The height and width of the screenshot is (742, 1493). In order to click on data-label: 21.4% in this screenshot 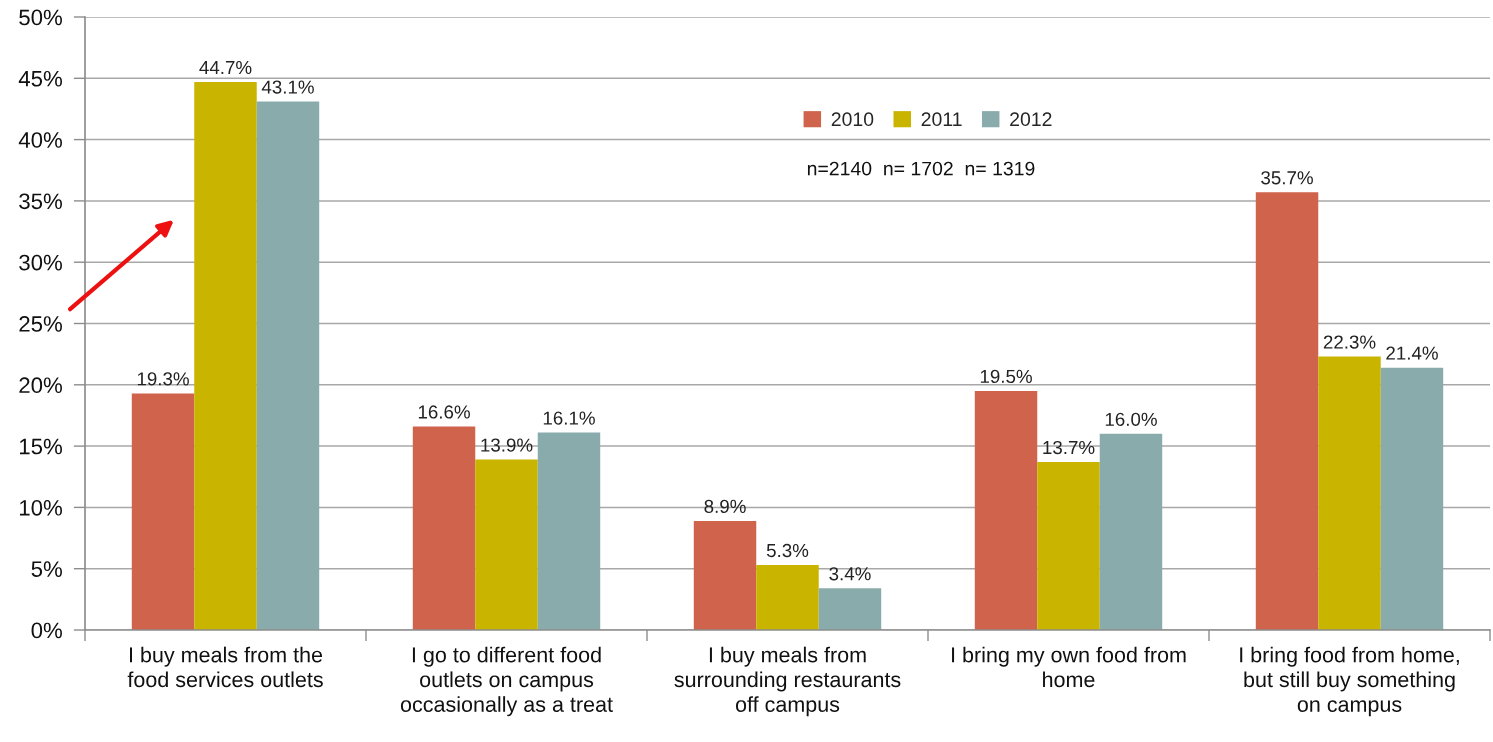, I will do `click(1412, 353)`.